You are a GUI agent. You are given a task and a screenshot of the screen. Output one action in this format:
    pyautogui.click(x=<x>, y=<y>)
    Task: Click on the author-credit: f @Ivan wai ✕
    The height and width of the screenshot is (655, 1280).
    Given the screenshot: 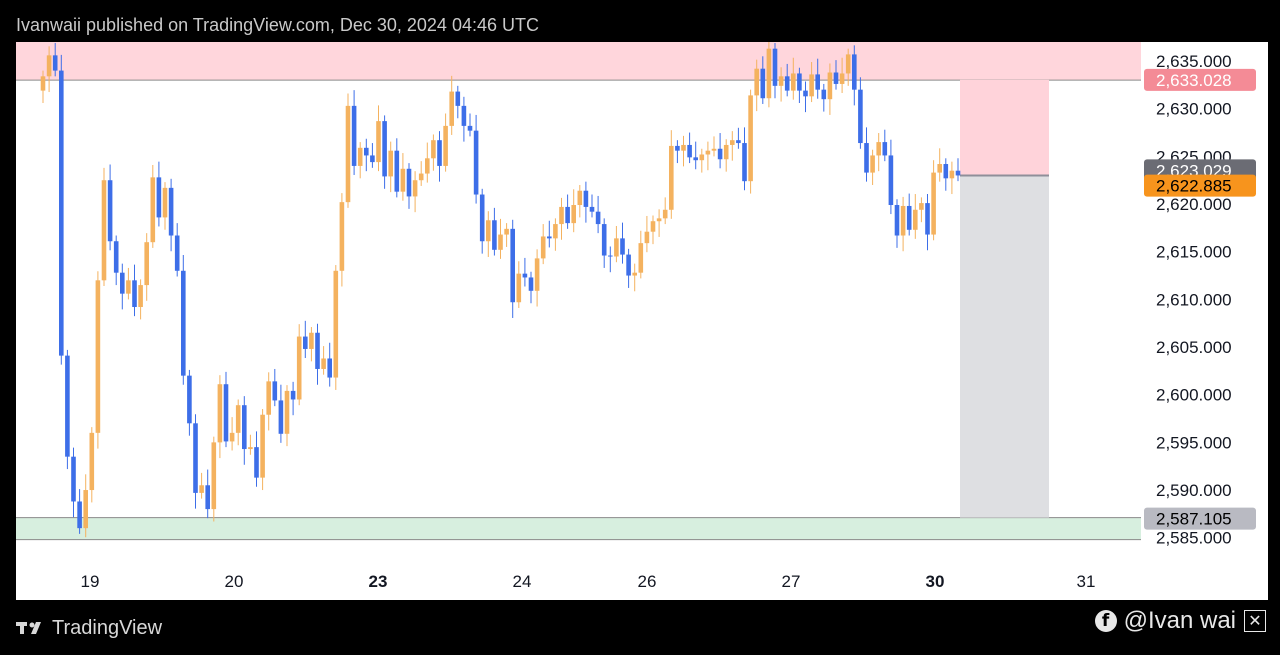 What is the action you would take?
    pyautogui.click(x=1180, y=621)
    